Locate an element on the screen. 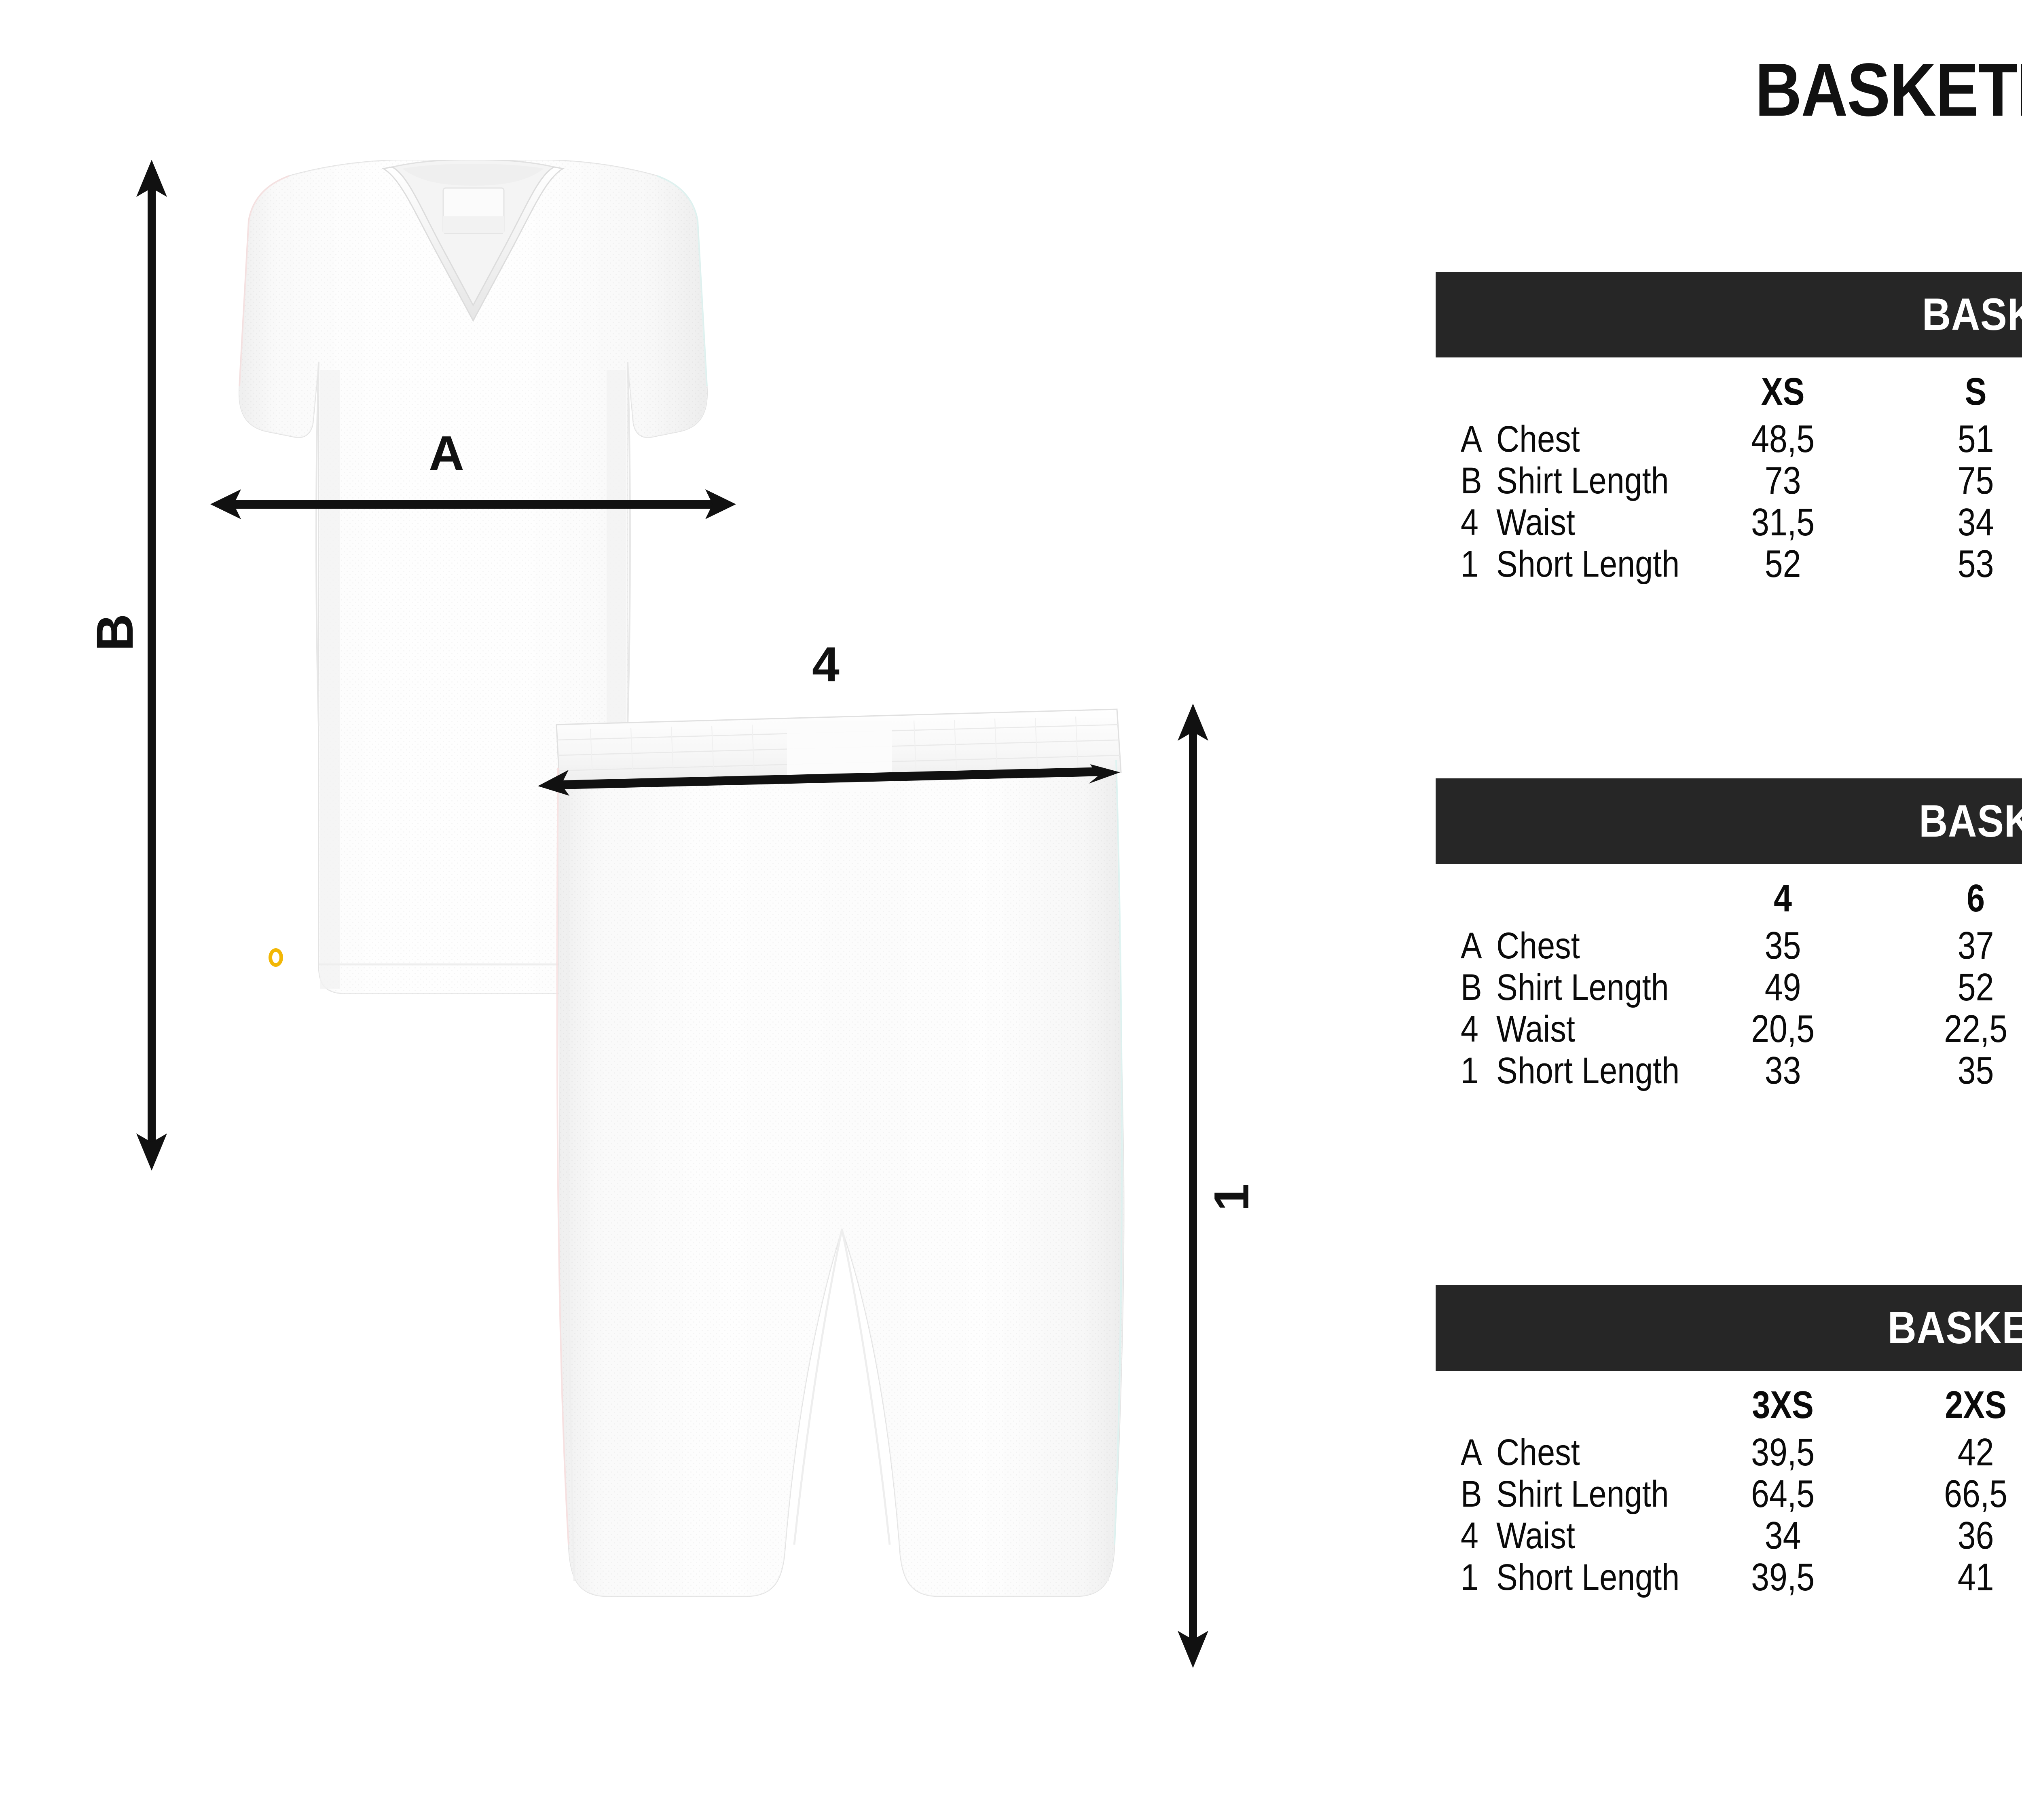 The width and height of the screenshot is (2022, 1820). measurement-value: 33 is located at coordinates (1782, 1070).